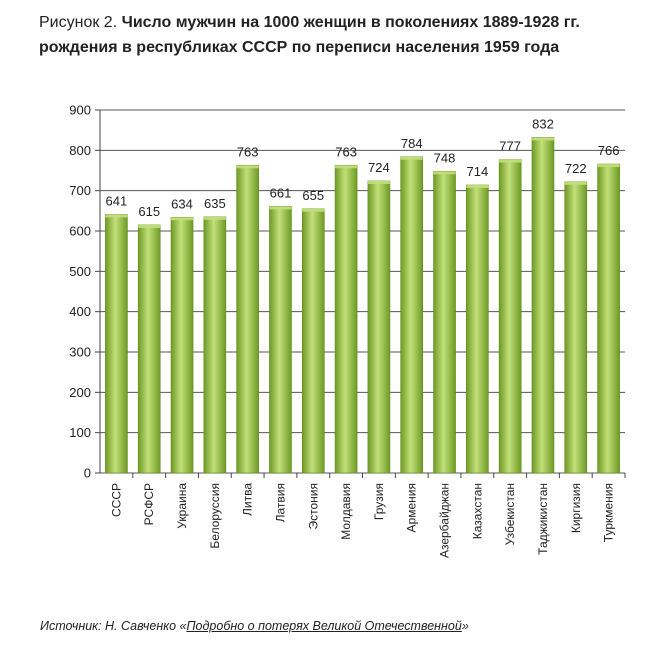  What do you see at coordinates (182, 203) in the screenshot?
I see `data-label: 634` at bounding box center [182, 203].